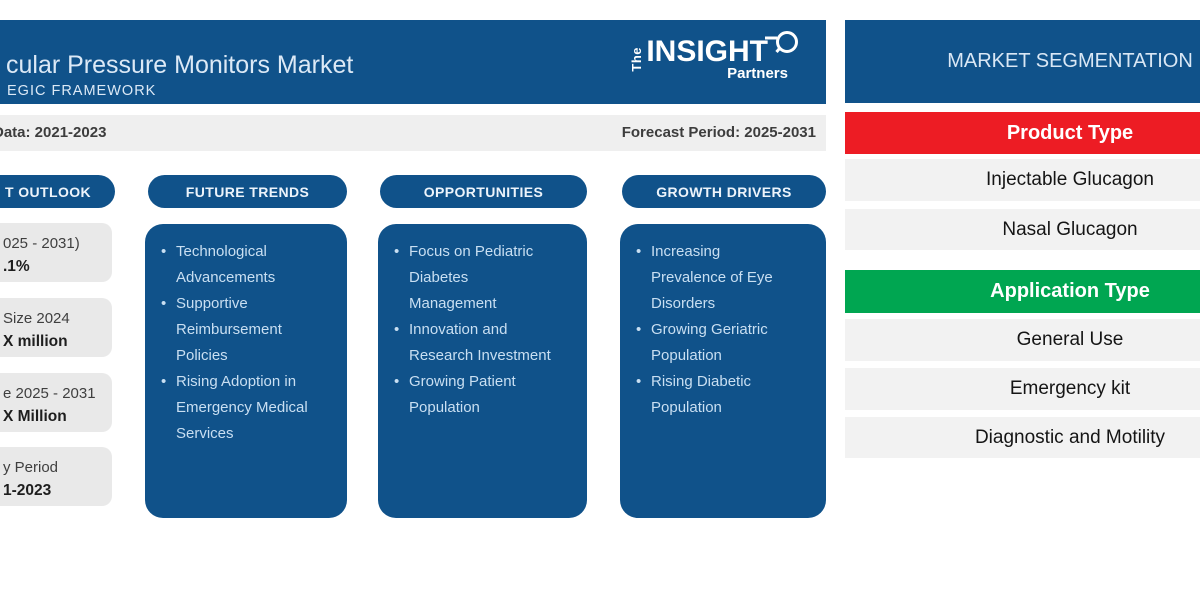 This screenshot has height=600, width=1200. Describe the element at coordinates (82, 91) in the screenshot. I see `framework-subtitle: EGIC FRAMEWORK` at that location.